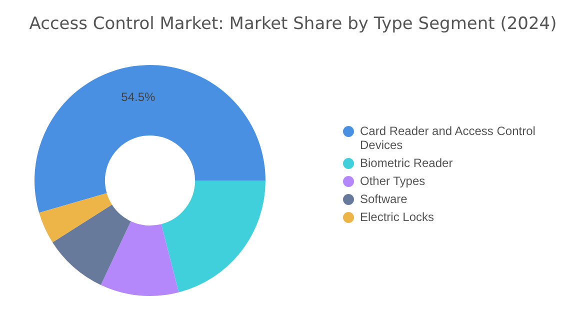 Image resolution: width=586 pixels, height=325 pixels. I want to click on legend-label: Electric Locks, so click(397, 217).